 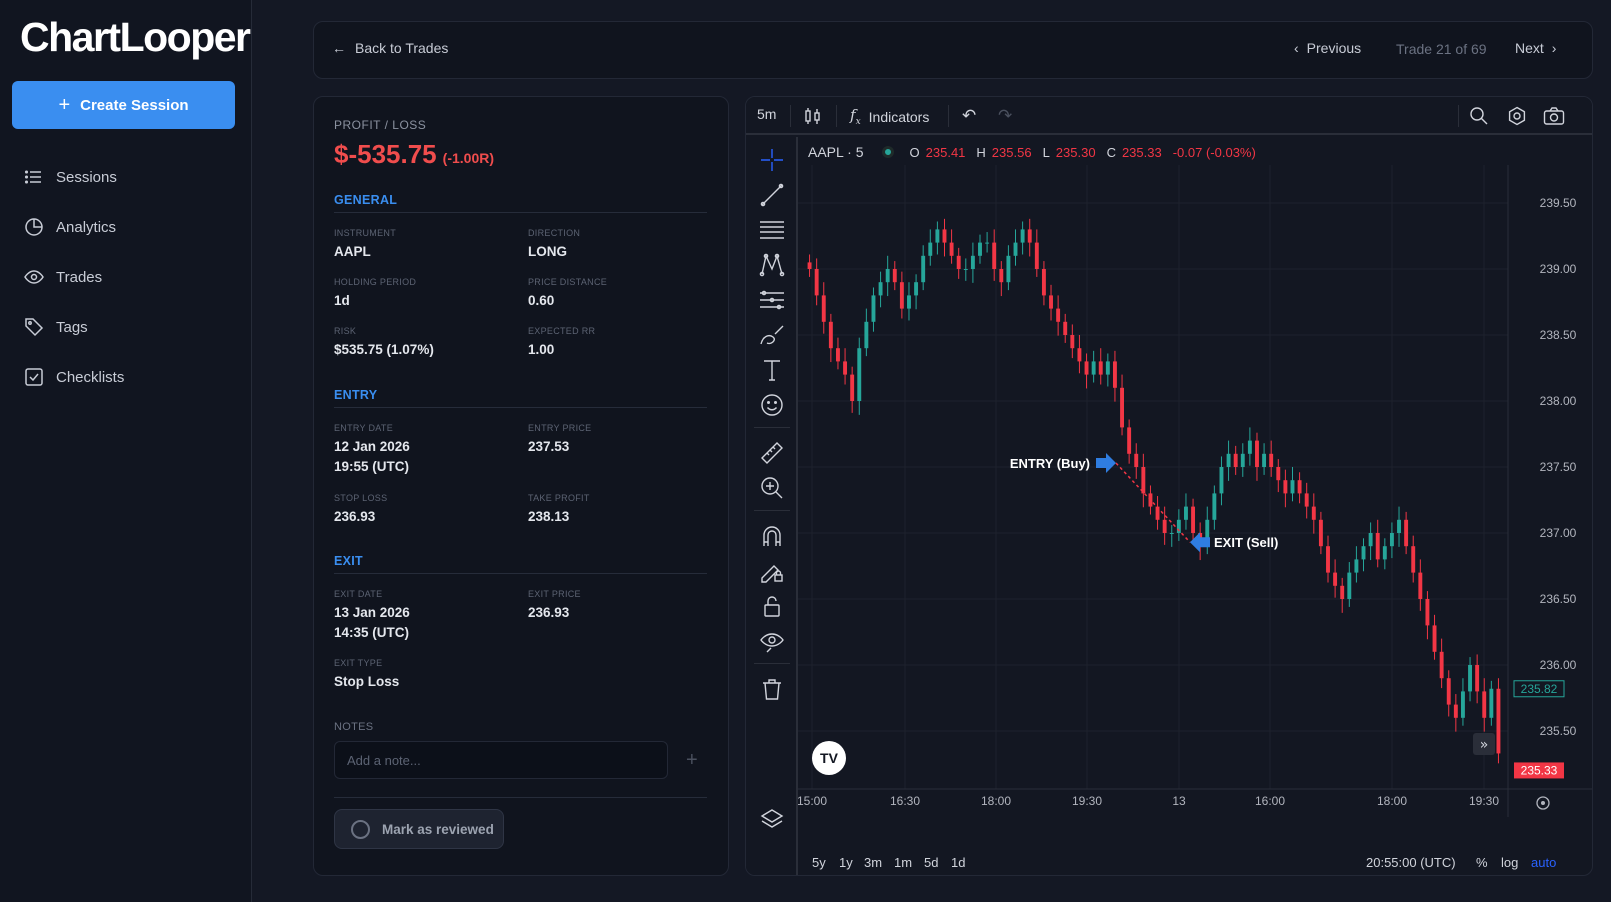 What do you see at coordinates (554, 233) in the screenshot?
I see `direction-label: DIRECTION` at bounding box center [554, 233].